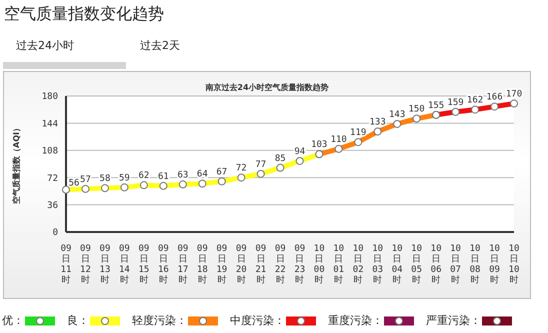  I want to click on legend-label: 良：, so click(78, 320).